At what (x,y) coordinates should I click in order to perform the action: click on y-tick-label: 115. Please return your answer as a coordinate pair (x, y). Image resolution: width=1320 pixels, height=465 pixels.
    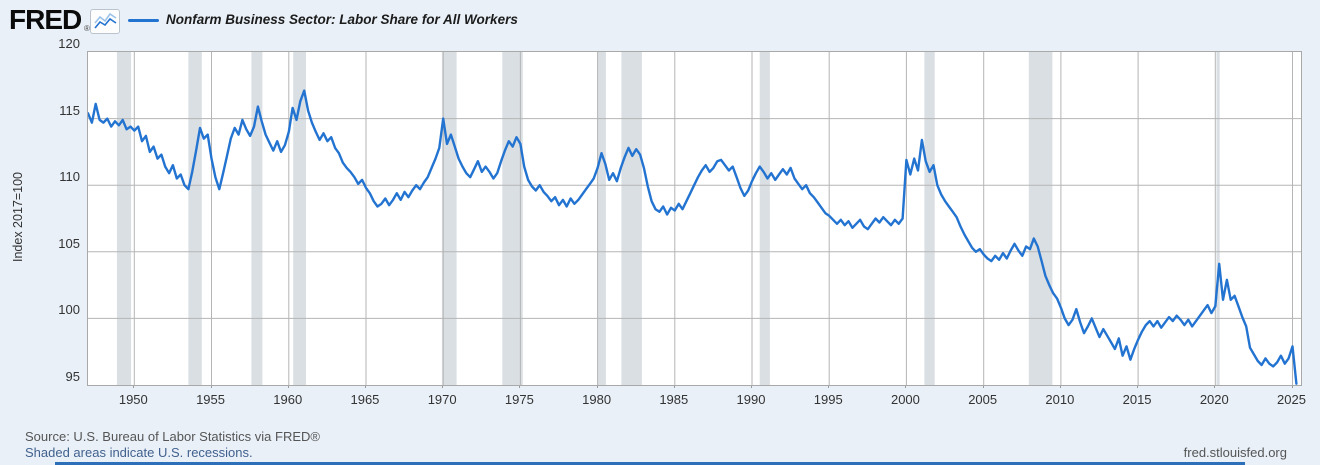
    Looking at the image, I should click on (69, 110).